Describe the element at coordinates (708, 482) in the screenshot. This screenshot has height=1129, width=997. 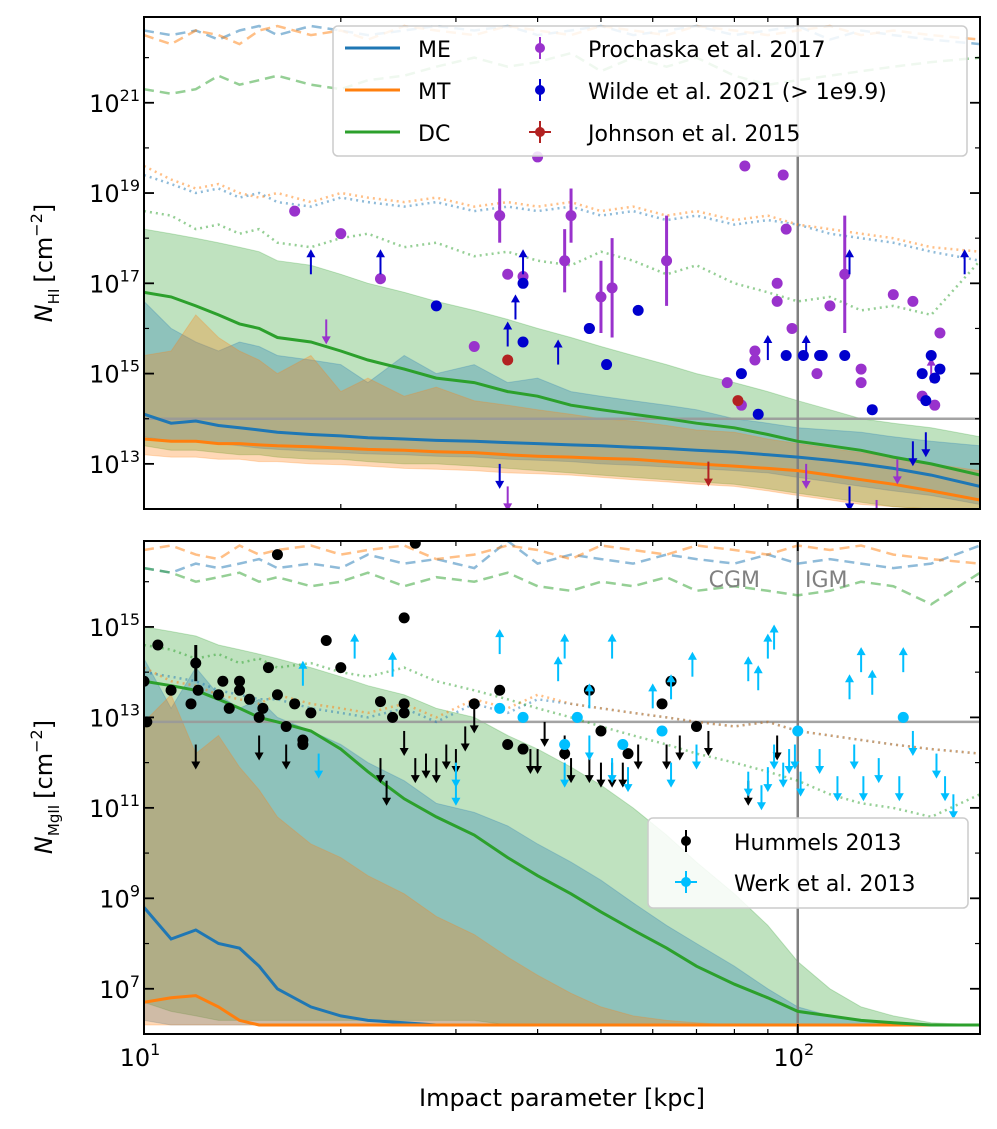
I see `hi-johnson-upper-limit-head` at that location.